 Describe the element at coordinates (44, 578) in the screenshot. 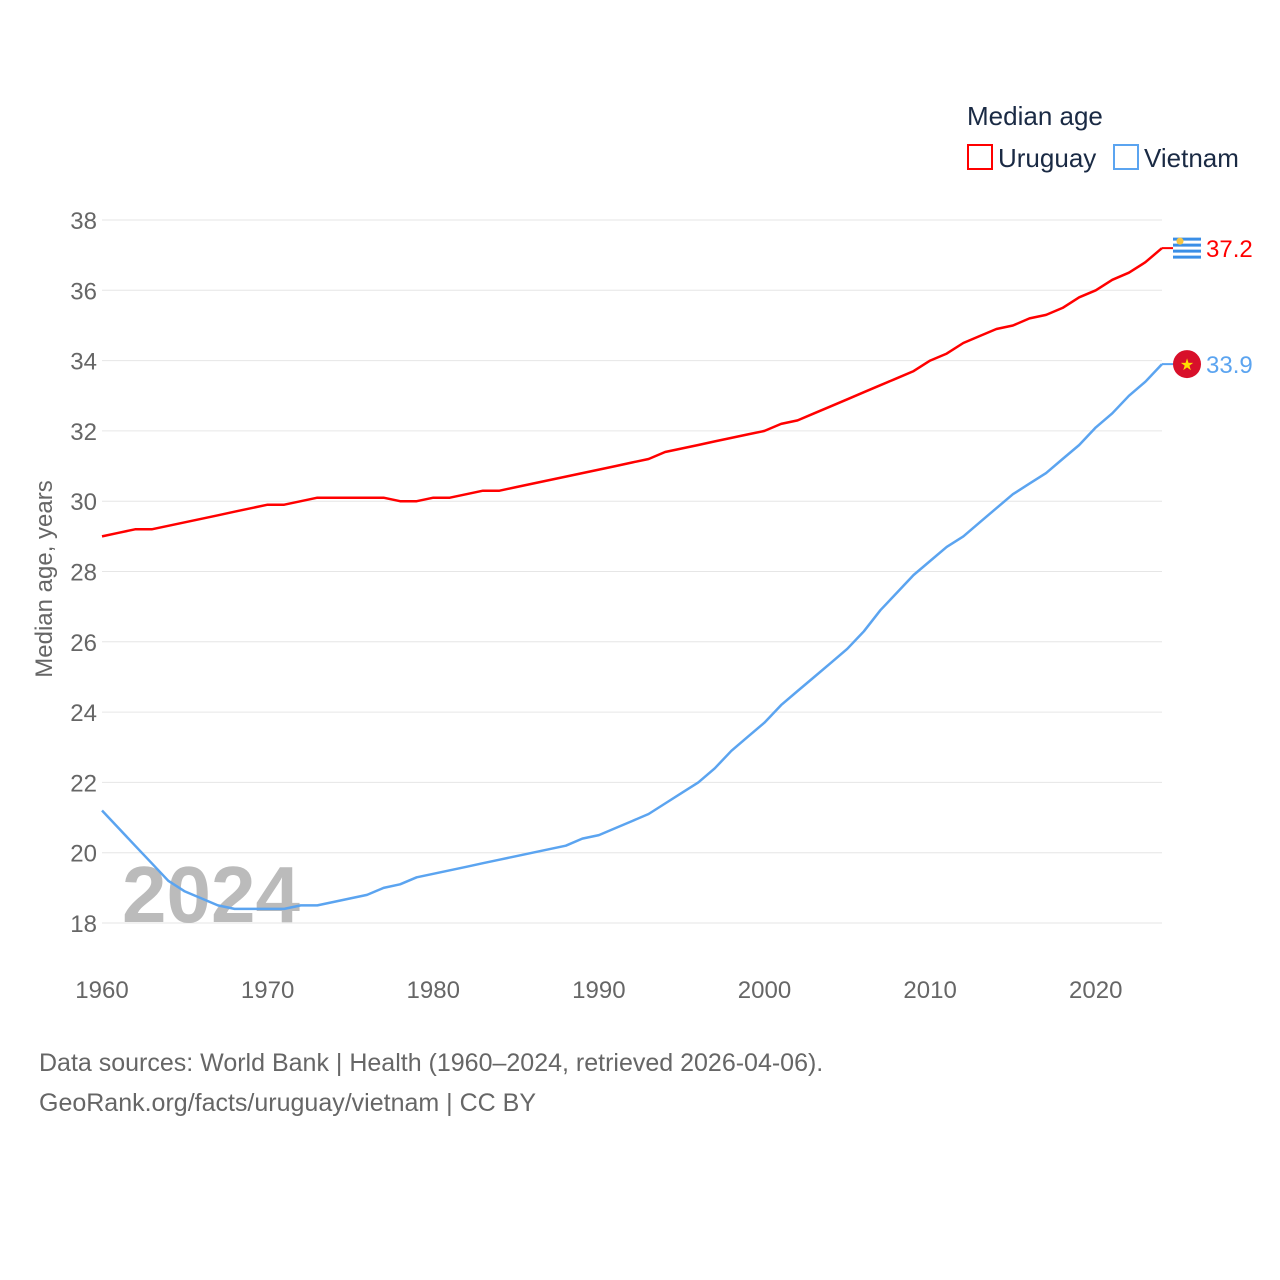

I see `y-axis-label: Median age, years` at that location.